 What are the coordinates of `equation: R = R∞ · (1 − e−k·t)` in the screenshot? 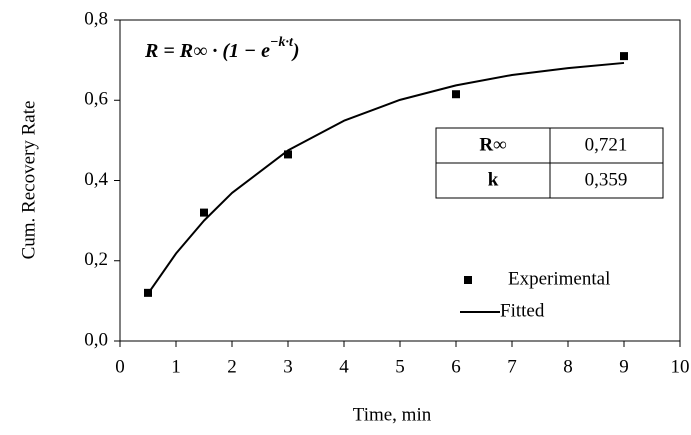 It's located at (222, 48).